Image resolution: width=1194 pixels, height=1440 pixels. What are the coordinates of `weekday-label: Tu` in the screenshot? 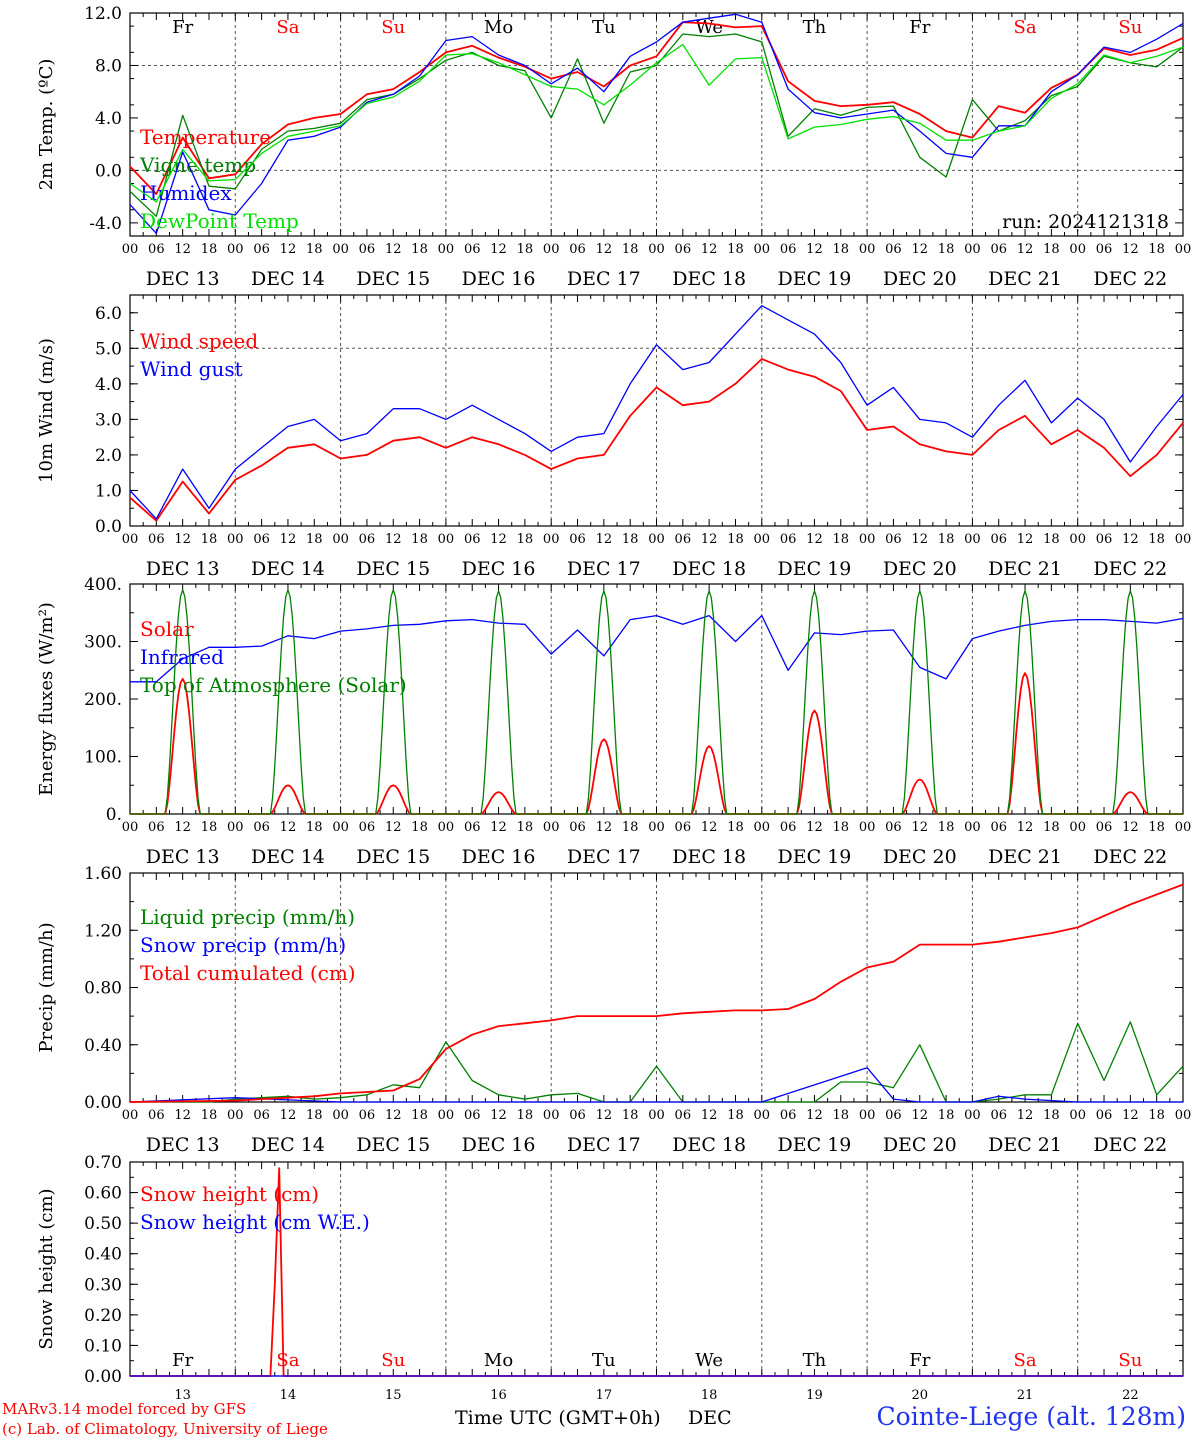 It's located at (604, 1360).